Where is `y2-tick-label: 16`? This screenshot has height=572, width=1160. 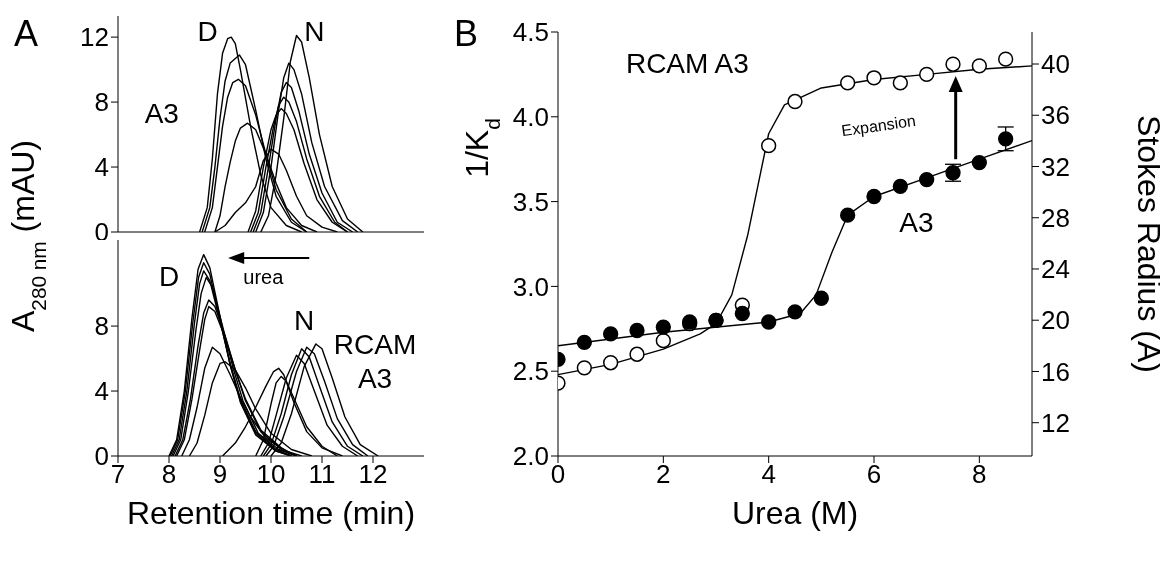 y2-tick-label: 16 is located at coordinates (1055, 371).